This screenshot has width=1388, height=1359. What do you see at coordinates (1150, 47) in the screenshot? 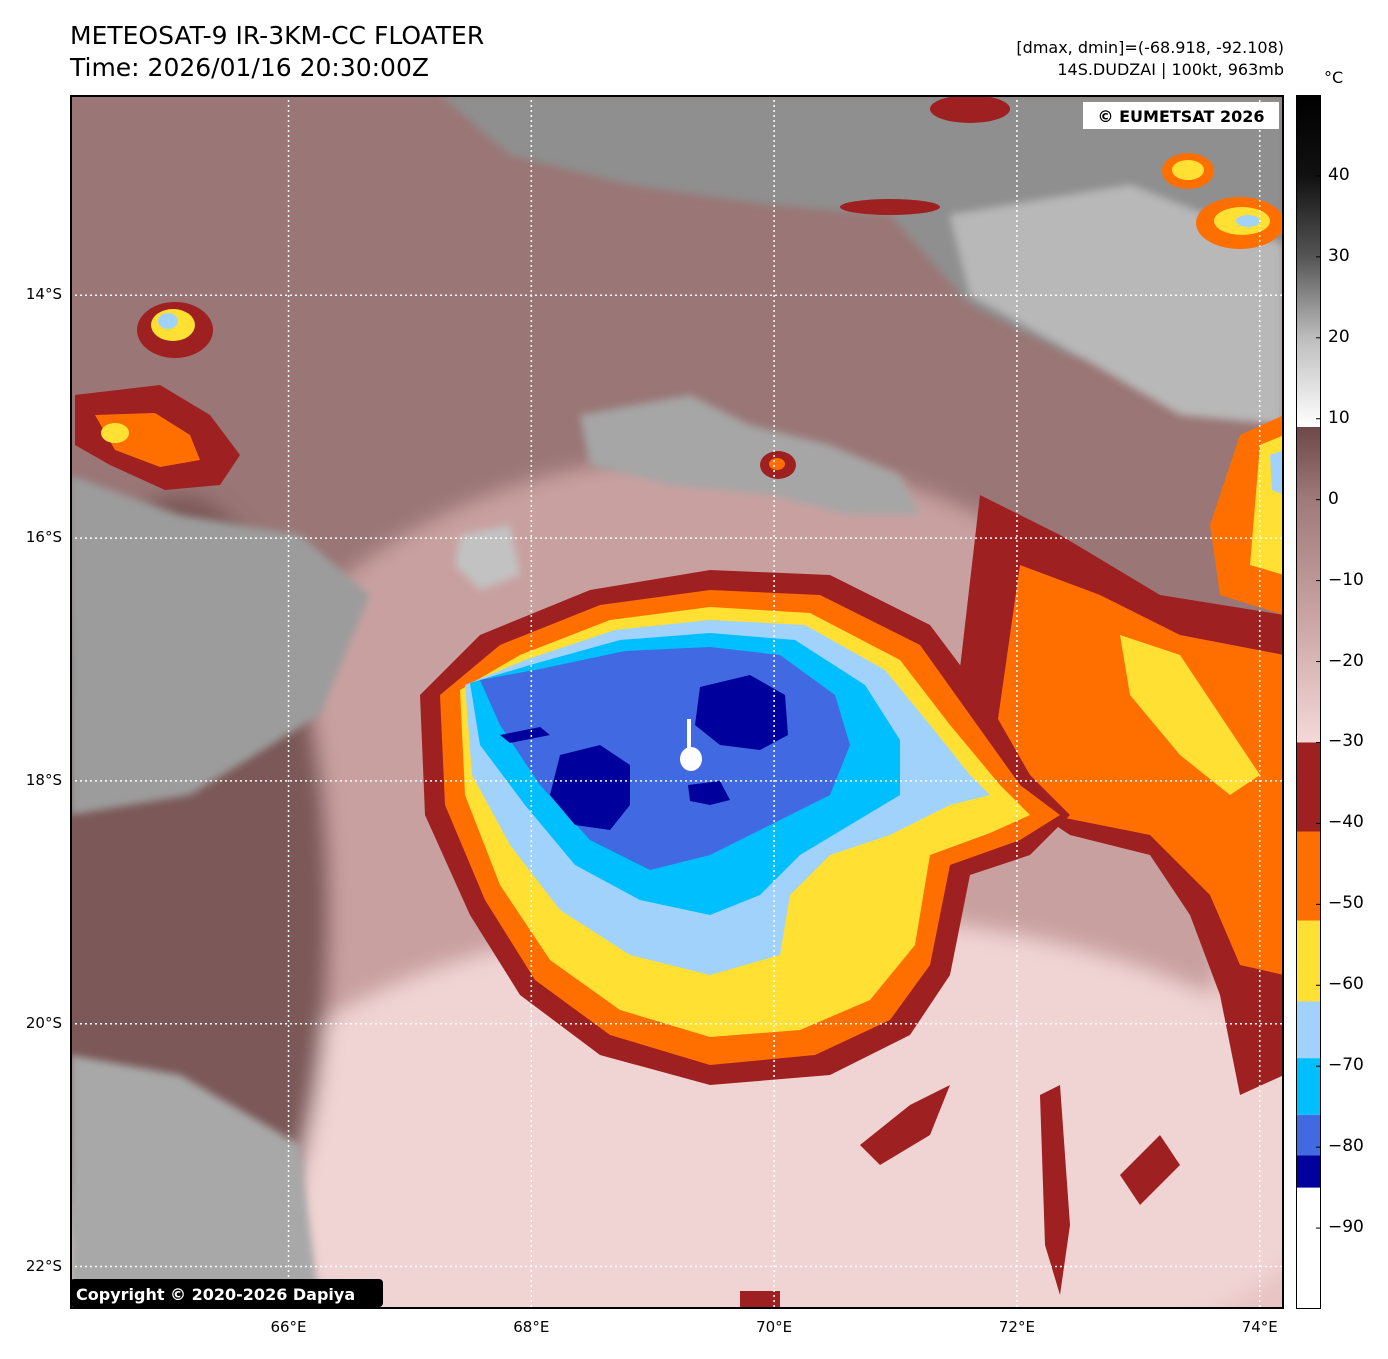
I see `dmax-dmin-readout: [dmax, dmin]=(-68.918, -92.108)` at bounding box center [1150, 47].